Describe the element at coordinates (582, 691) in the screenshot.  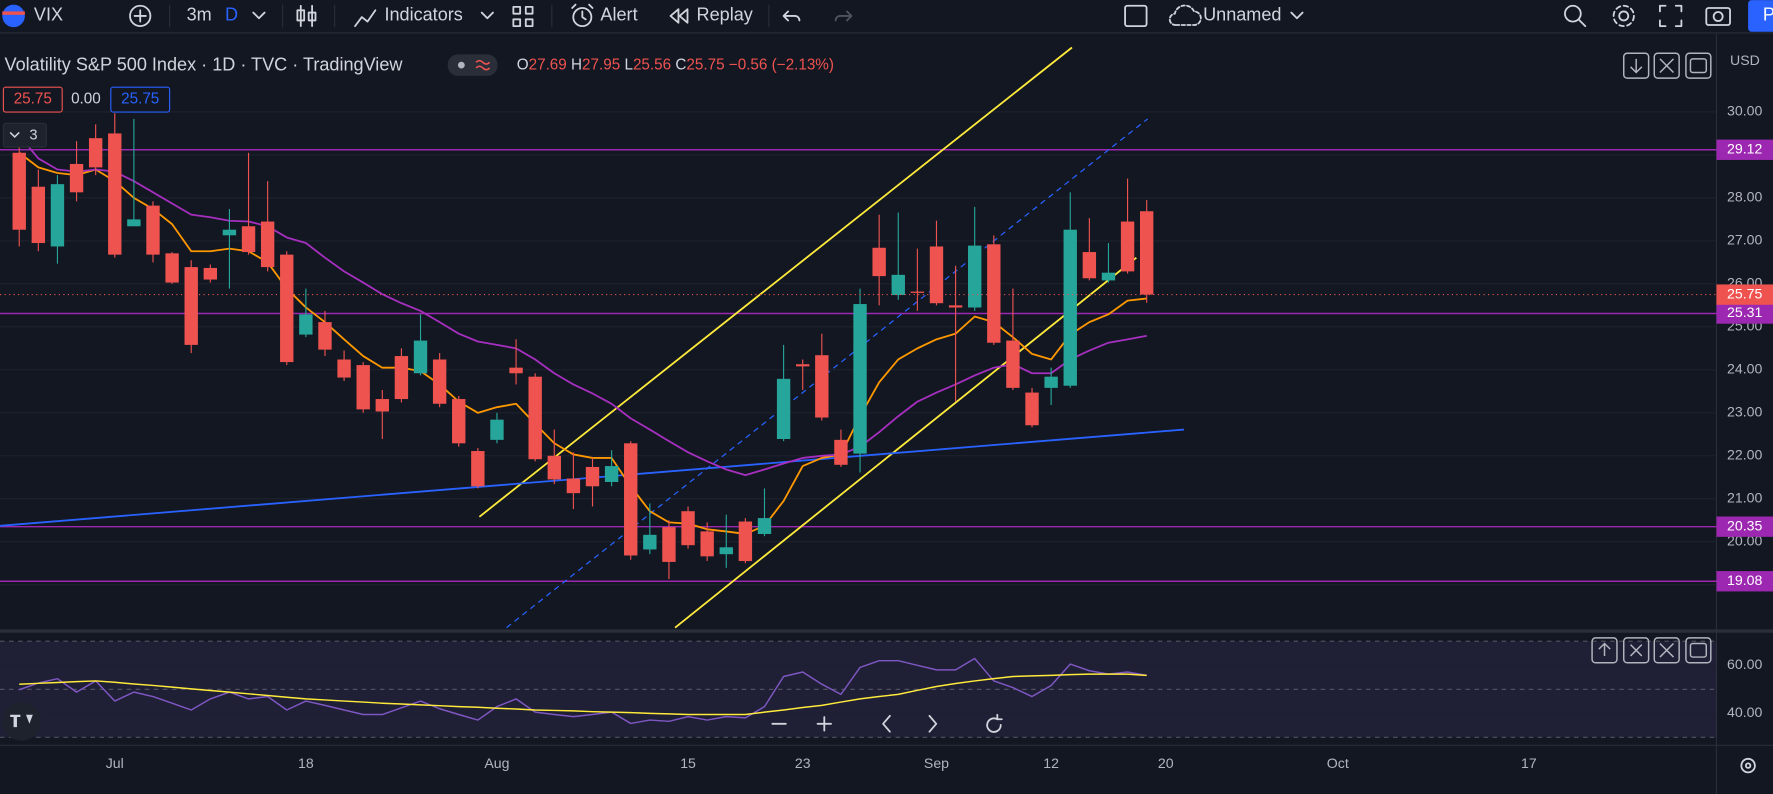
I see `indicator-line` at that location.